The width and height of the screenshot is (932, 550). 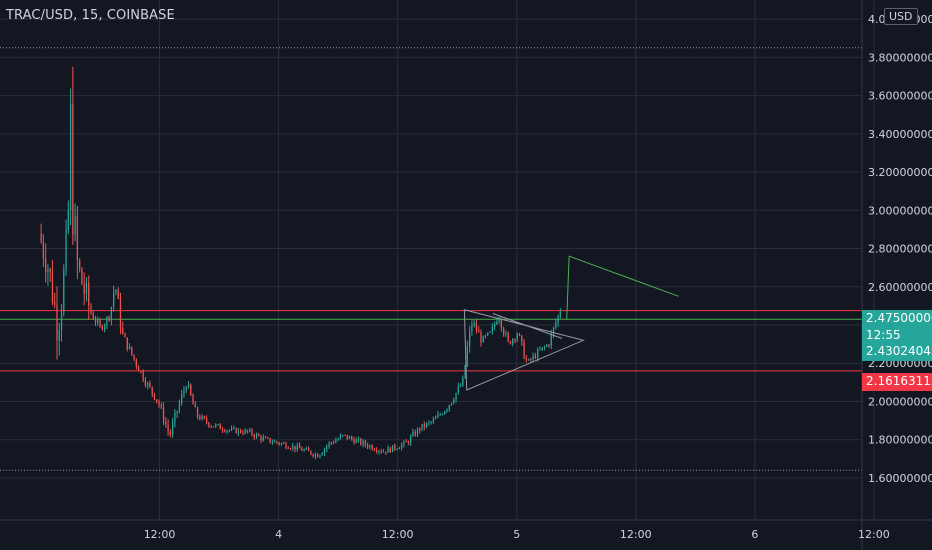 I want to click on price-tick-label: 1.60000000, so click(x=900, y=478).